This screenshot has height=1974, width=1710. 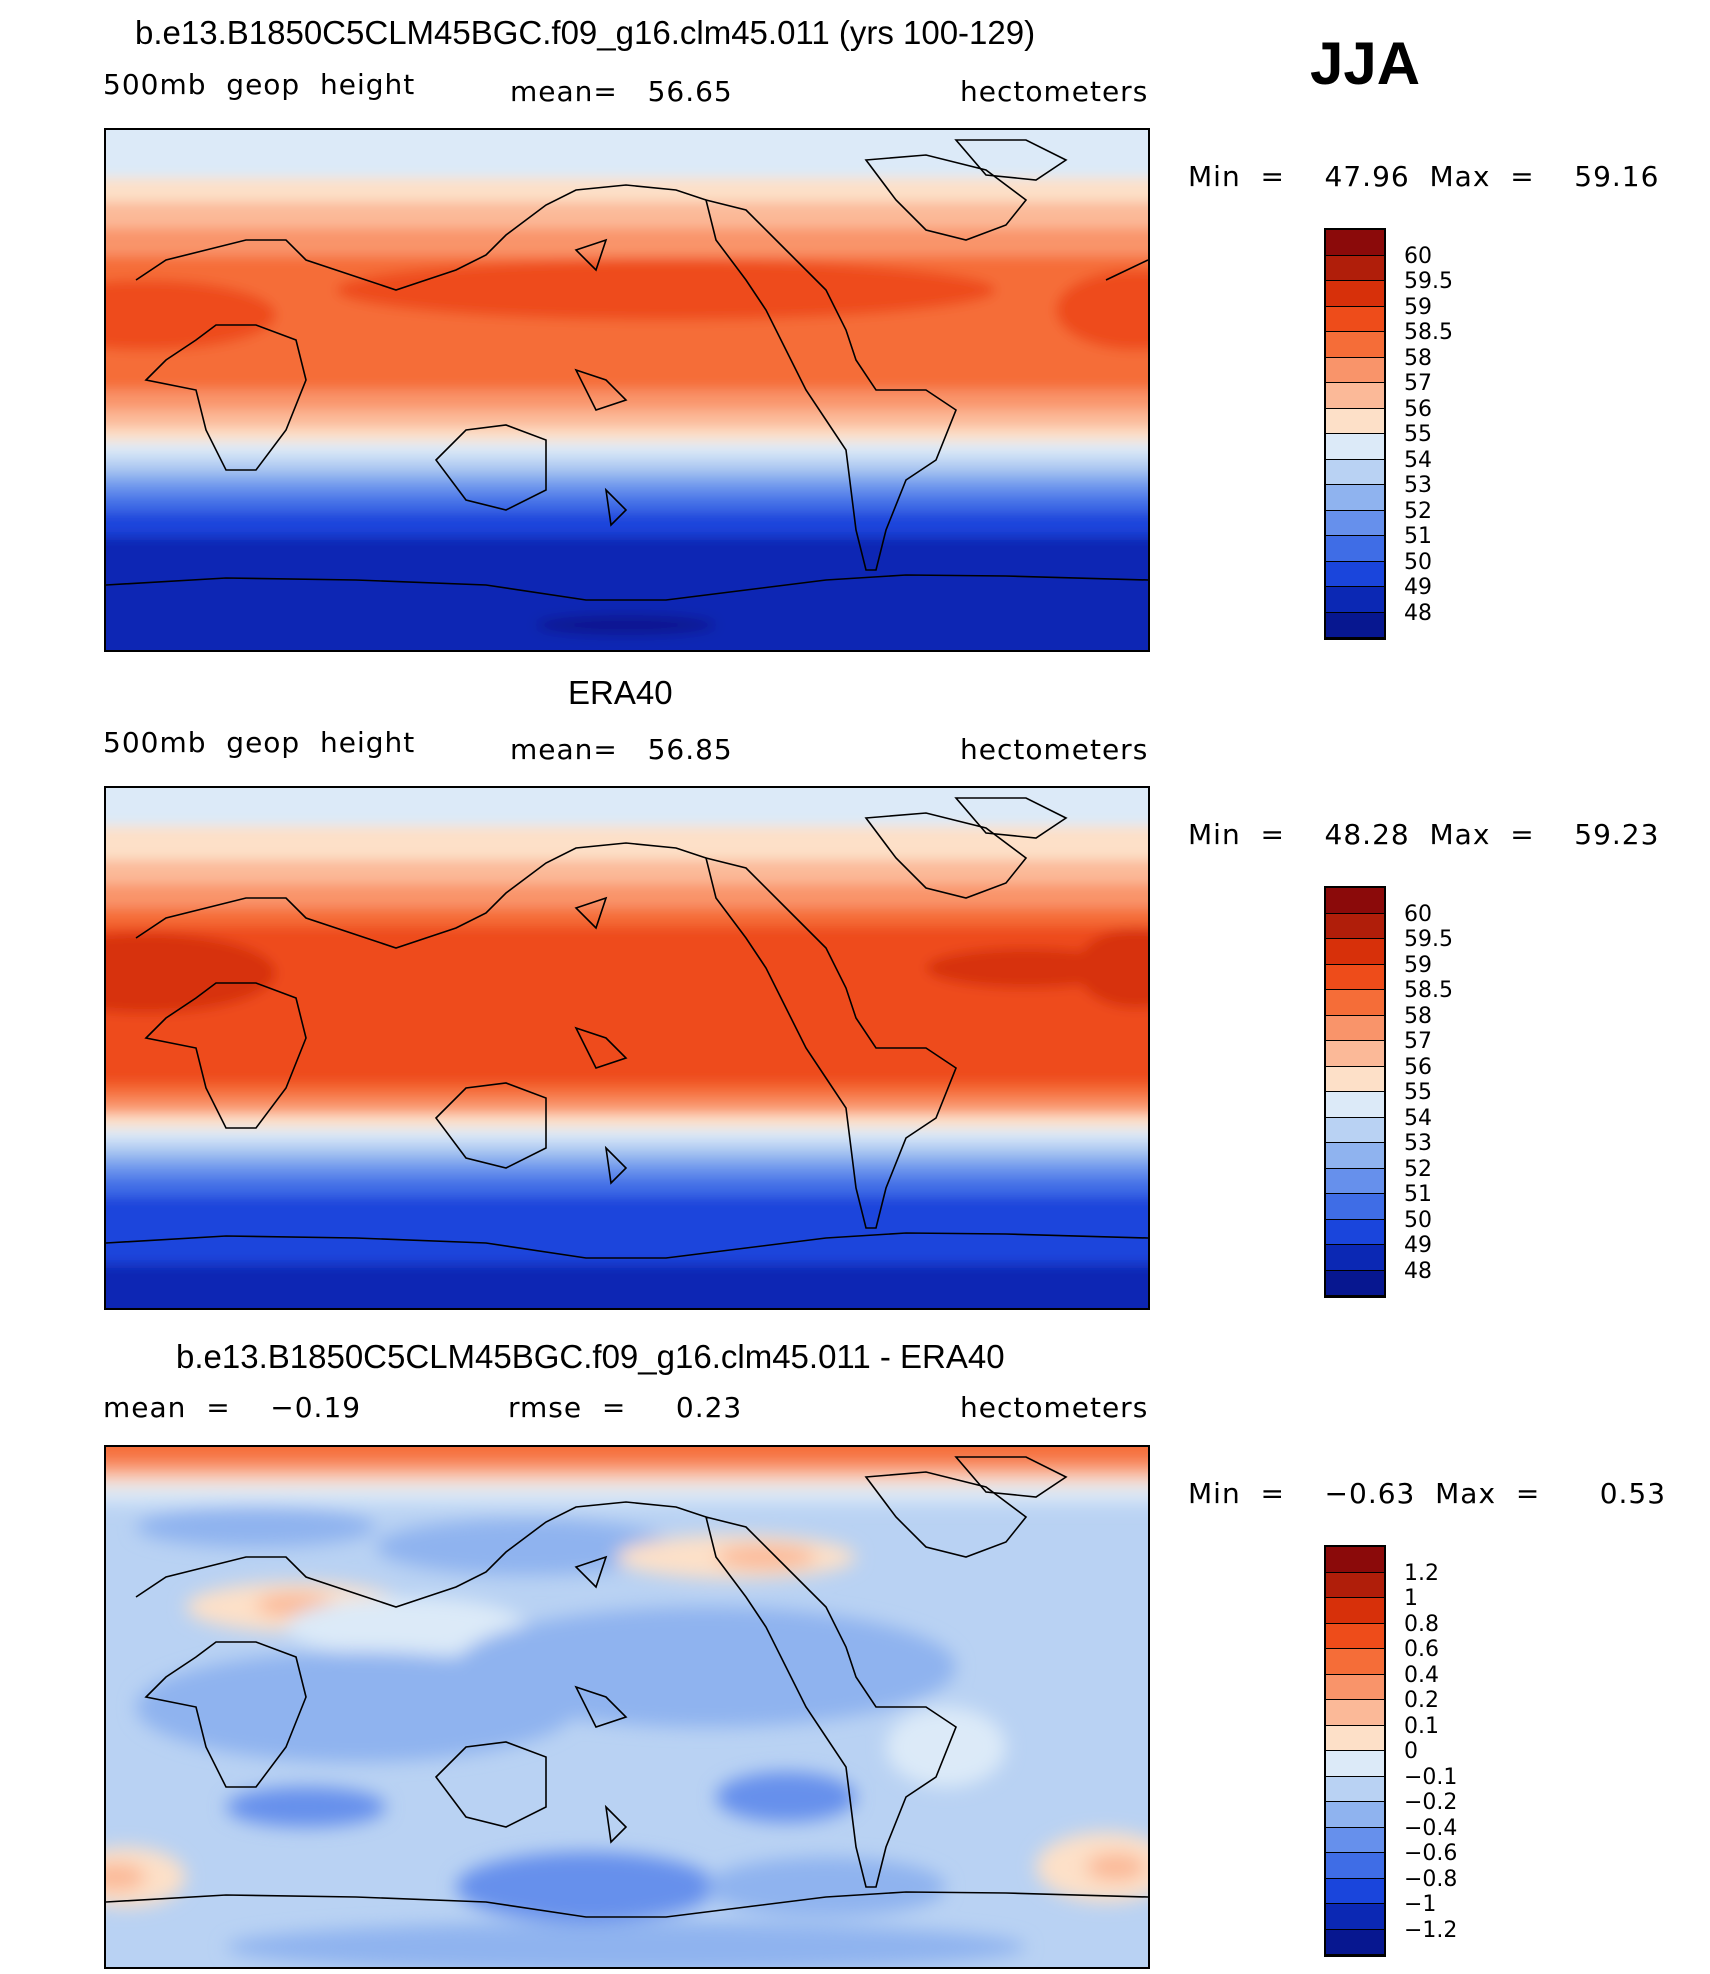 I want to click on panel1-units-label: hectometers, so click(x=1054, y=91).